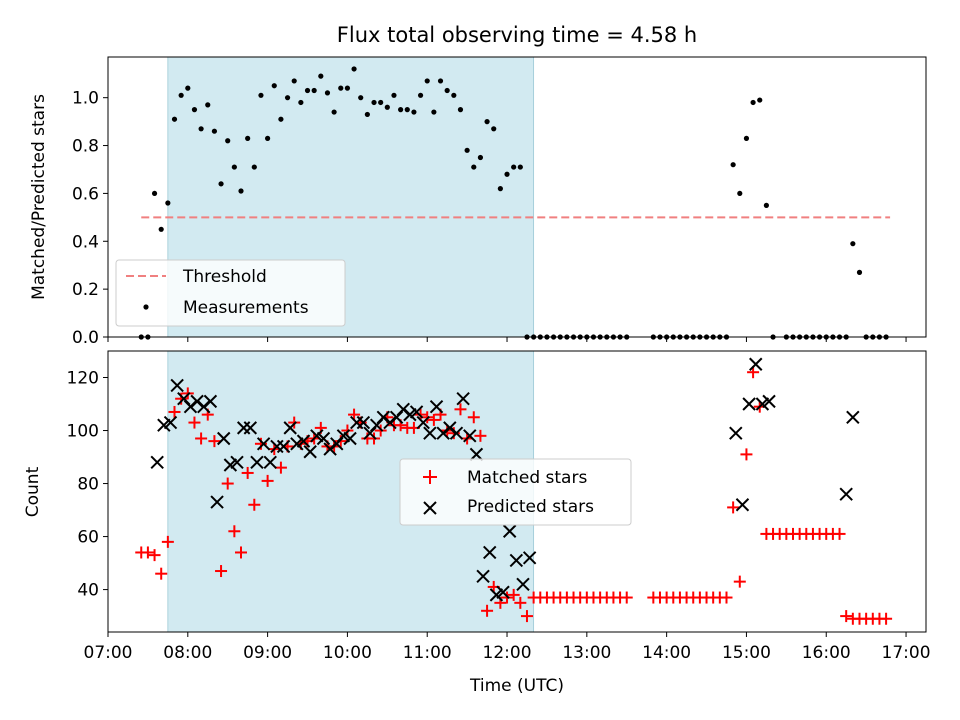 The height and width of the screenshot is (720, 960). What do you see at coordinates (224, 277) in the screenshot?
I see `legend-threshold-label: Threshold` at bounding box center [224, 277].